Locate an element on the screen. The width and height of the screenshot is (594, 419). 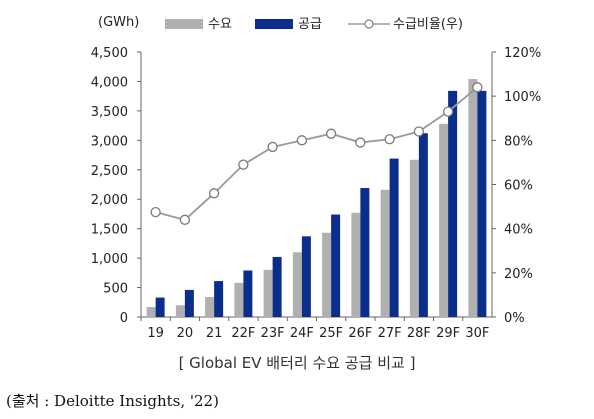
legend-label-ratio: 수급비율(우) is located at coordinates (428, 24).